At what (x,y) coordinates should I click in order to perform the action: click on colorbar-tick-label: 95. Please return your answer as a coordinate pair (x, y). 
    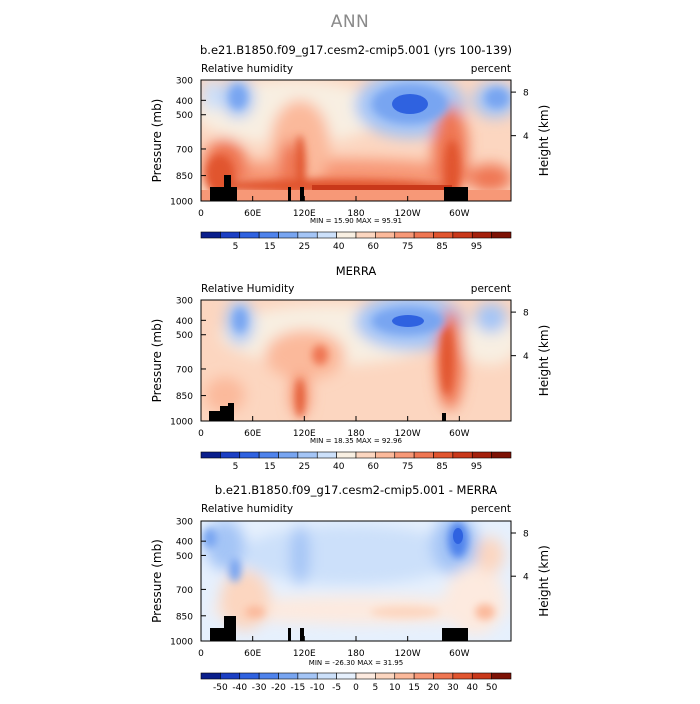
    Looking at the image, I should click on (476, 467).